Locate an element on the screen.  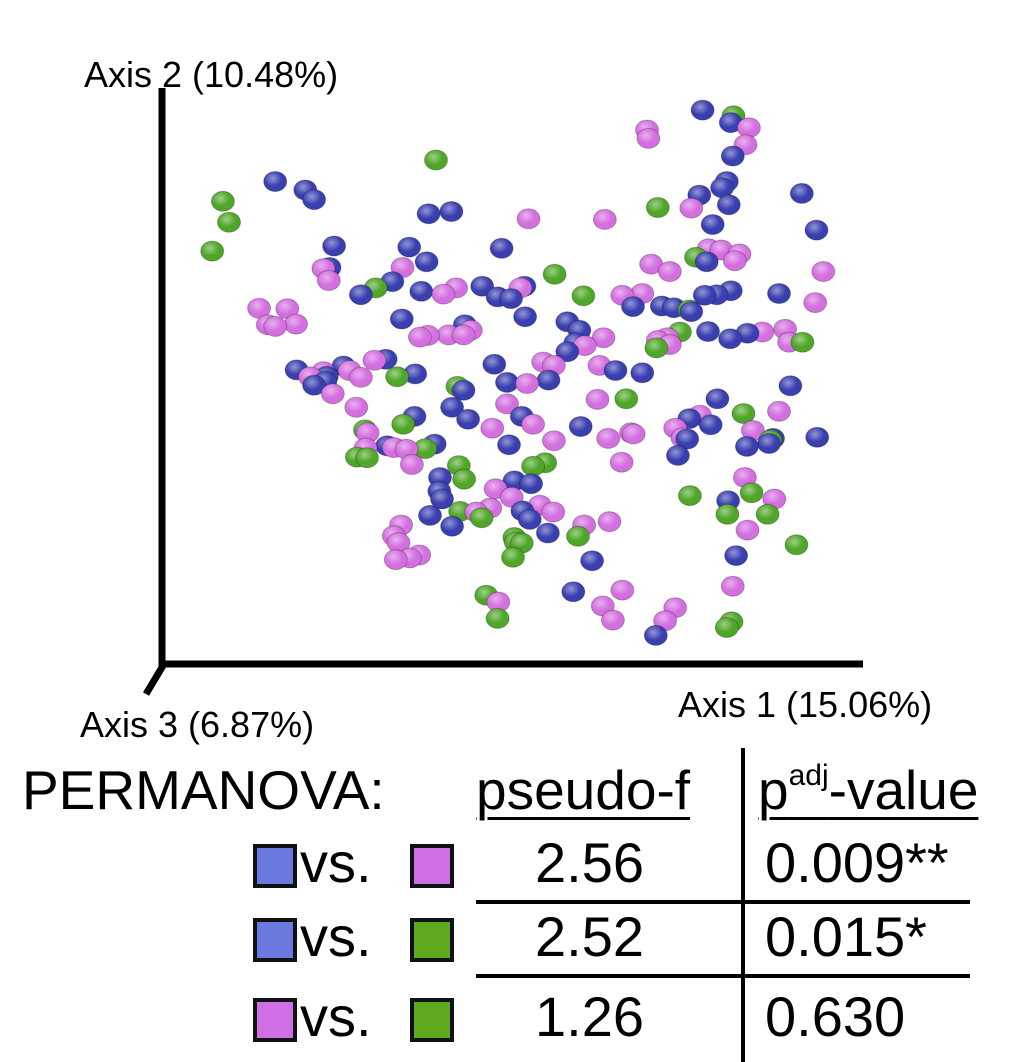
pseudo-f-value: 2.52 is located at coordinates (589, 936).